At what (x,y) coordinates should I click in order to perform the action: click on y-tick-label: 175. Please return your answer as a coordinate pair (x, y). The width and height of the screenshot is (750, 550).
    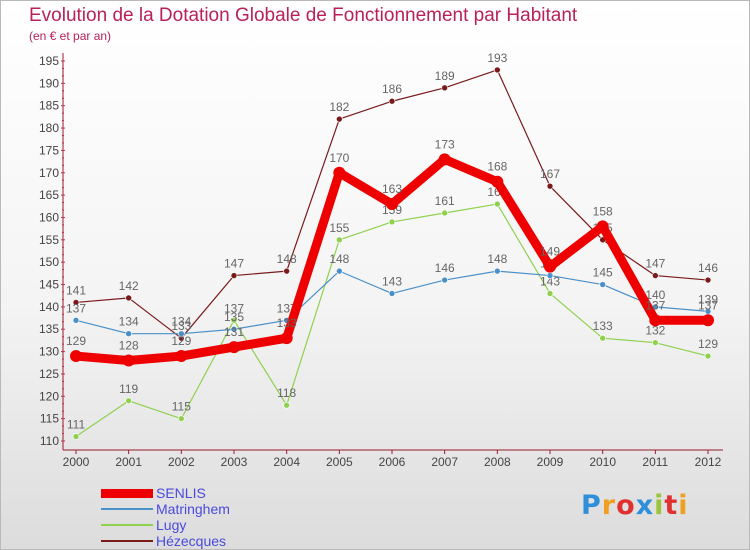
    Looking at the image, I should click on (49, 150).